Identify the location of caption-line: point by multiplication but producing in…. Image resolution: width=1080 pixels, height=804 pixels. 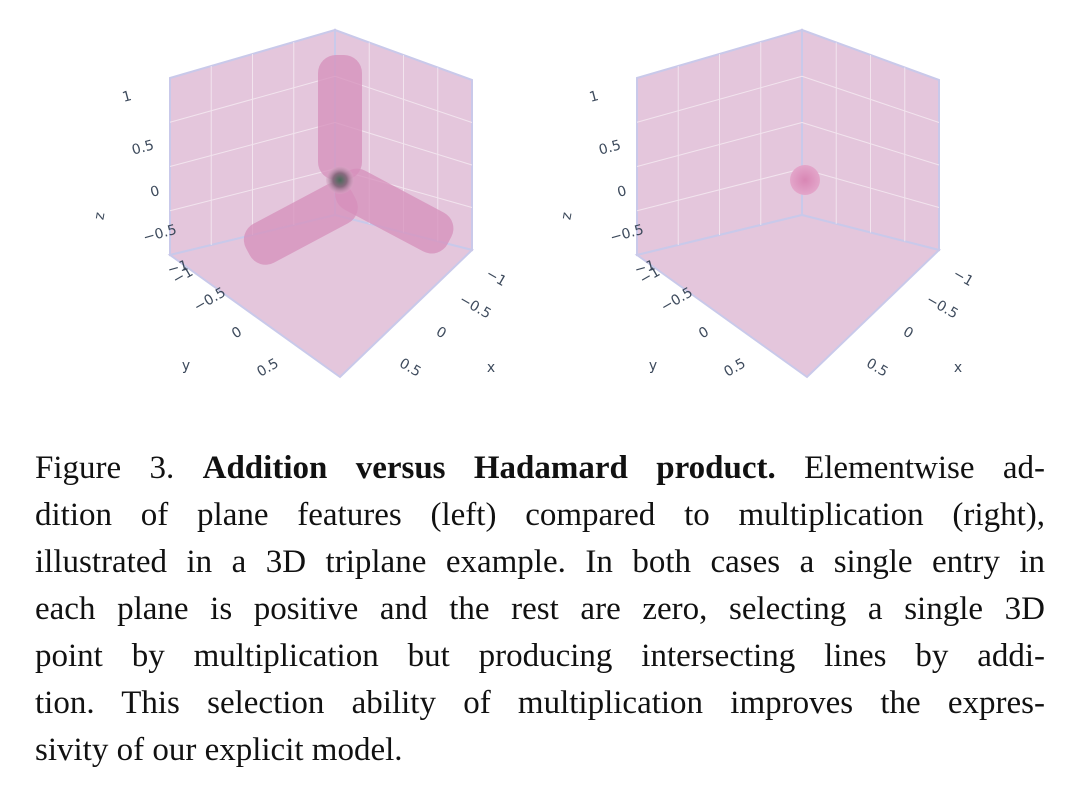
(540, 656).